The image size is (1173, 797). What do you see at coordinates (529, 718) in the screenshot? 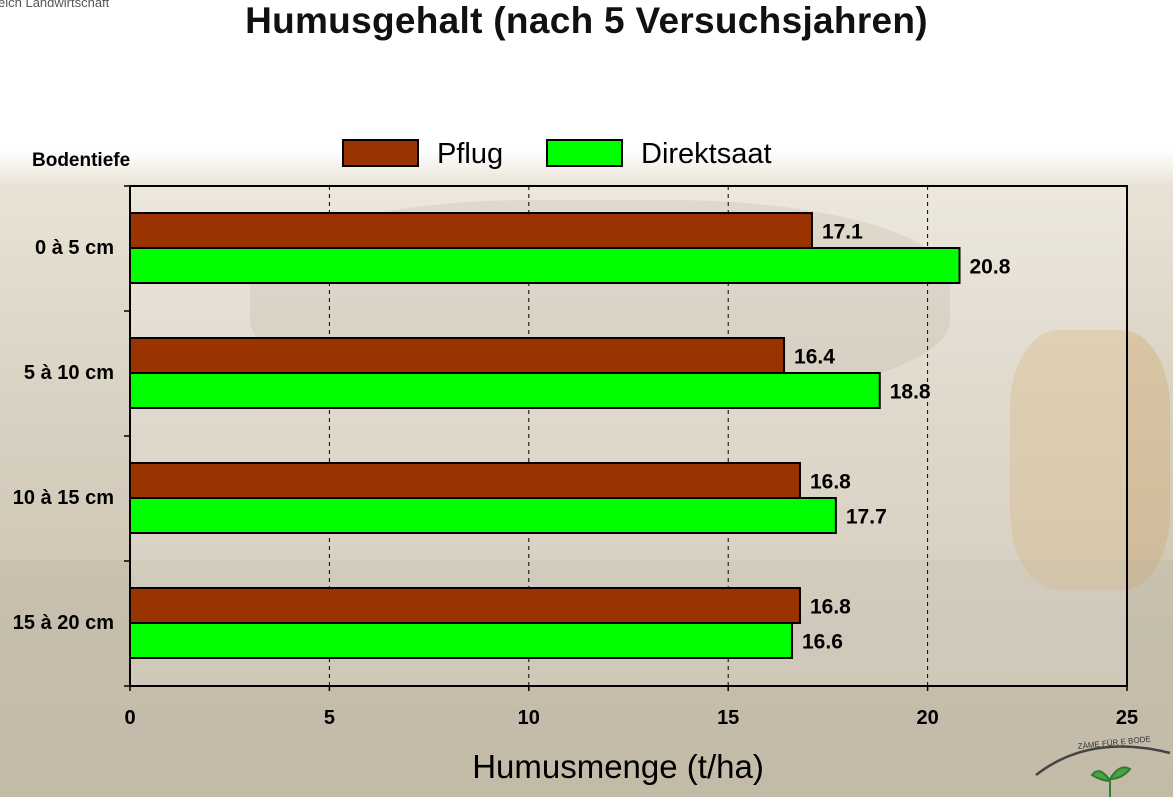
I see `x-tick-label: 10` at bounding box center [529, 718].